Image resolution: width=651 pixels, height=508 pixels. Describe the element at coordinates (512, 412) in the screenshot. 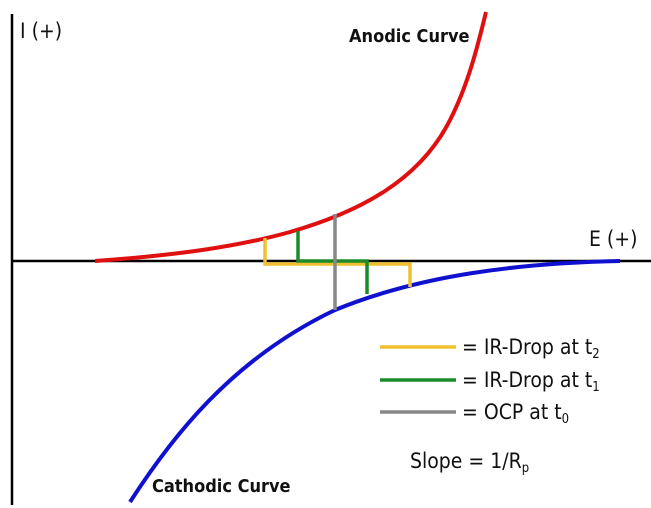

I see `legend-main: = OCP at t` at that location.